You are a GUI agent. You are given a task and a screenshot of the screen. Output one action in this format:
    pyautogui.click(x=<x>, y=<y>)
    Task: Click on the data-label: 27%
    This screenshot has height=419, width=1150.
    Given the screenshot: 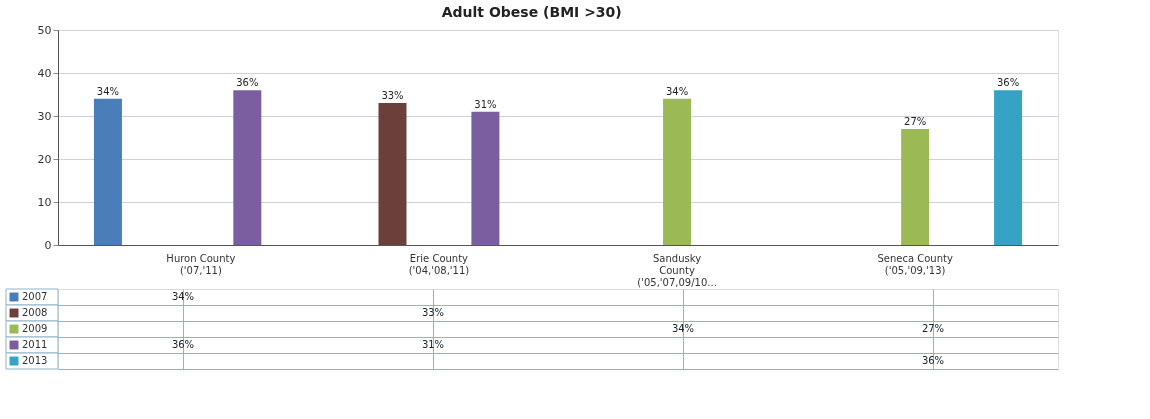 What is the action you would take?
    pyautogui.click(x=933, y=328)
    